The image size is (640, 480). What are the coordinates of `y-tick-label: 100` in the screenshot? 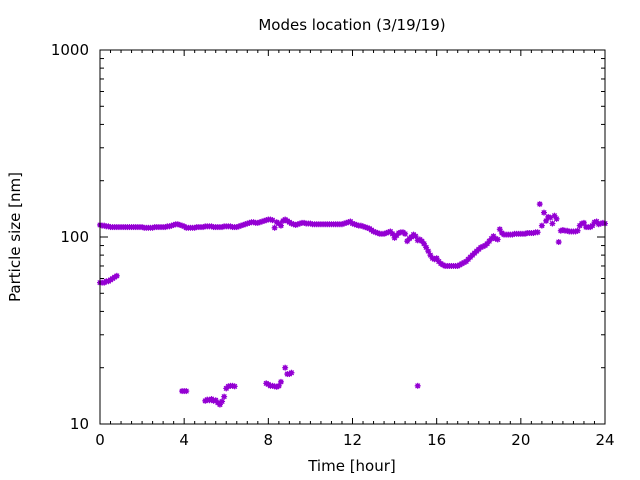 It's located at (74, 237).